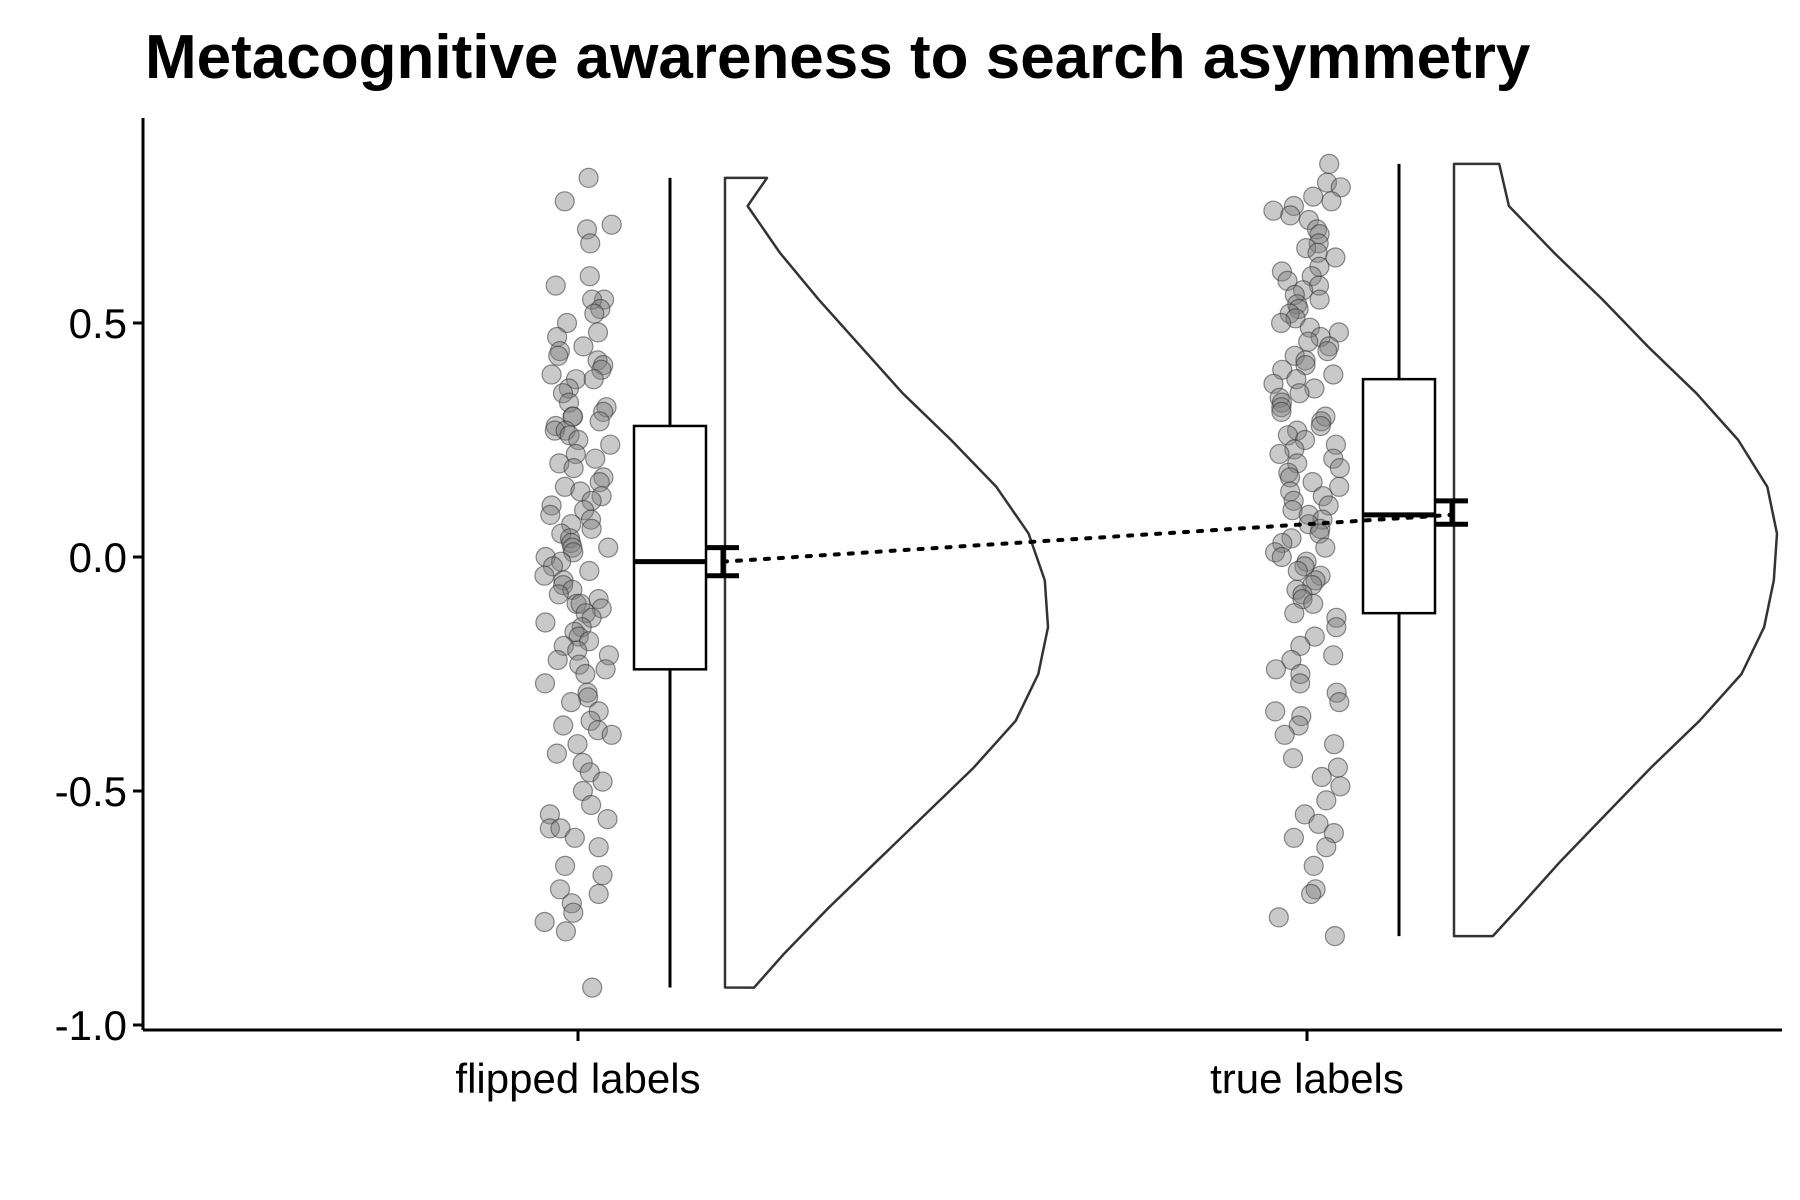  What do you see at coordinates (91, 1025) in the screenshot?
I see `y-tick-label: -1.0` at bounding box center [91, 1025].